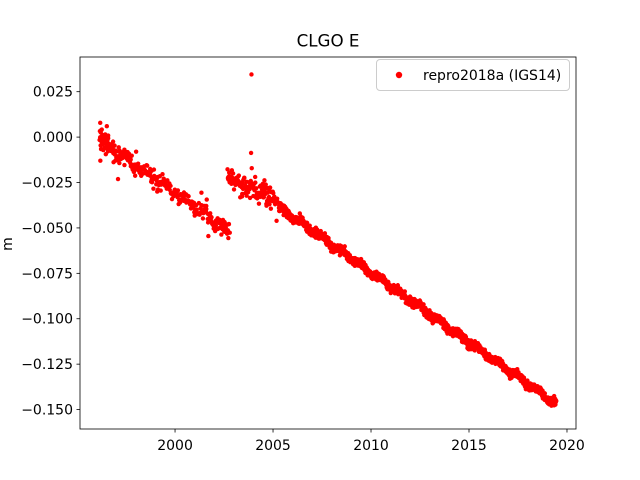  Describe the element at coordinates (175, 446) in the screenshot. I see `x-tick-label: 2000` at that location.